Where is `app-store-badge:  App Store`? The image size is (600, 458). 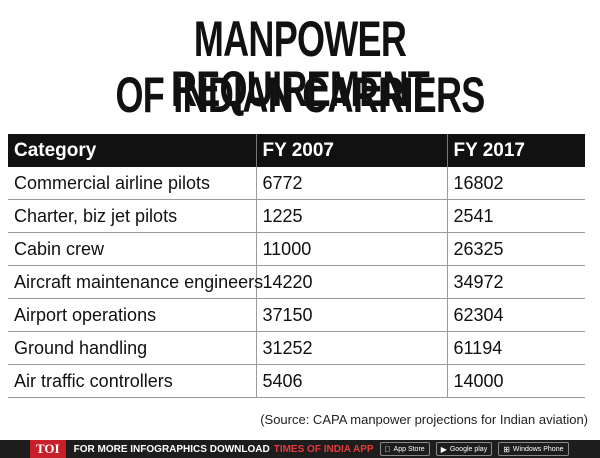 app-store-badge:  App Store is located at coordinates (404, 449).